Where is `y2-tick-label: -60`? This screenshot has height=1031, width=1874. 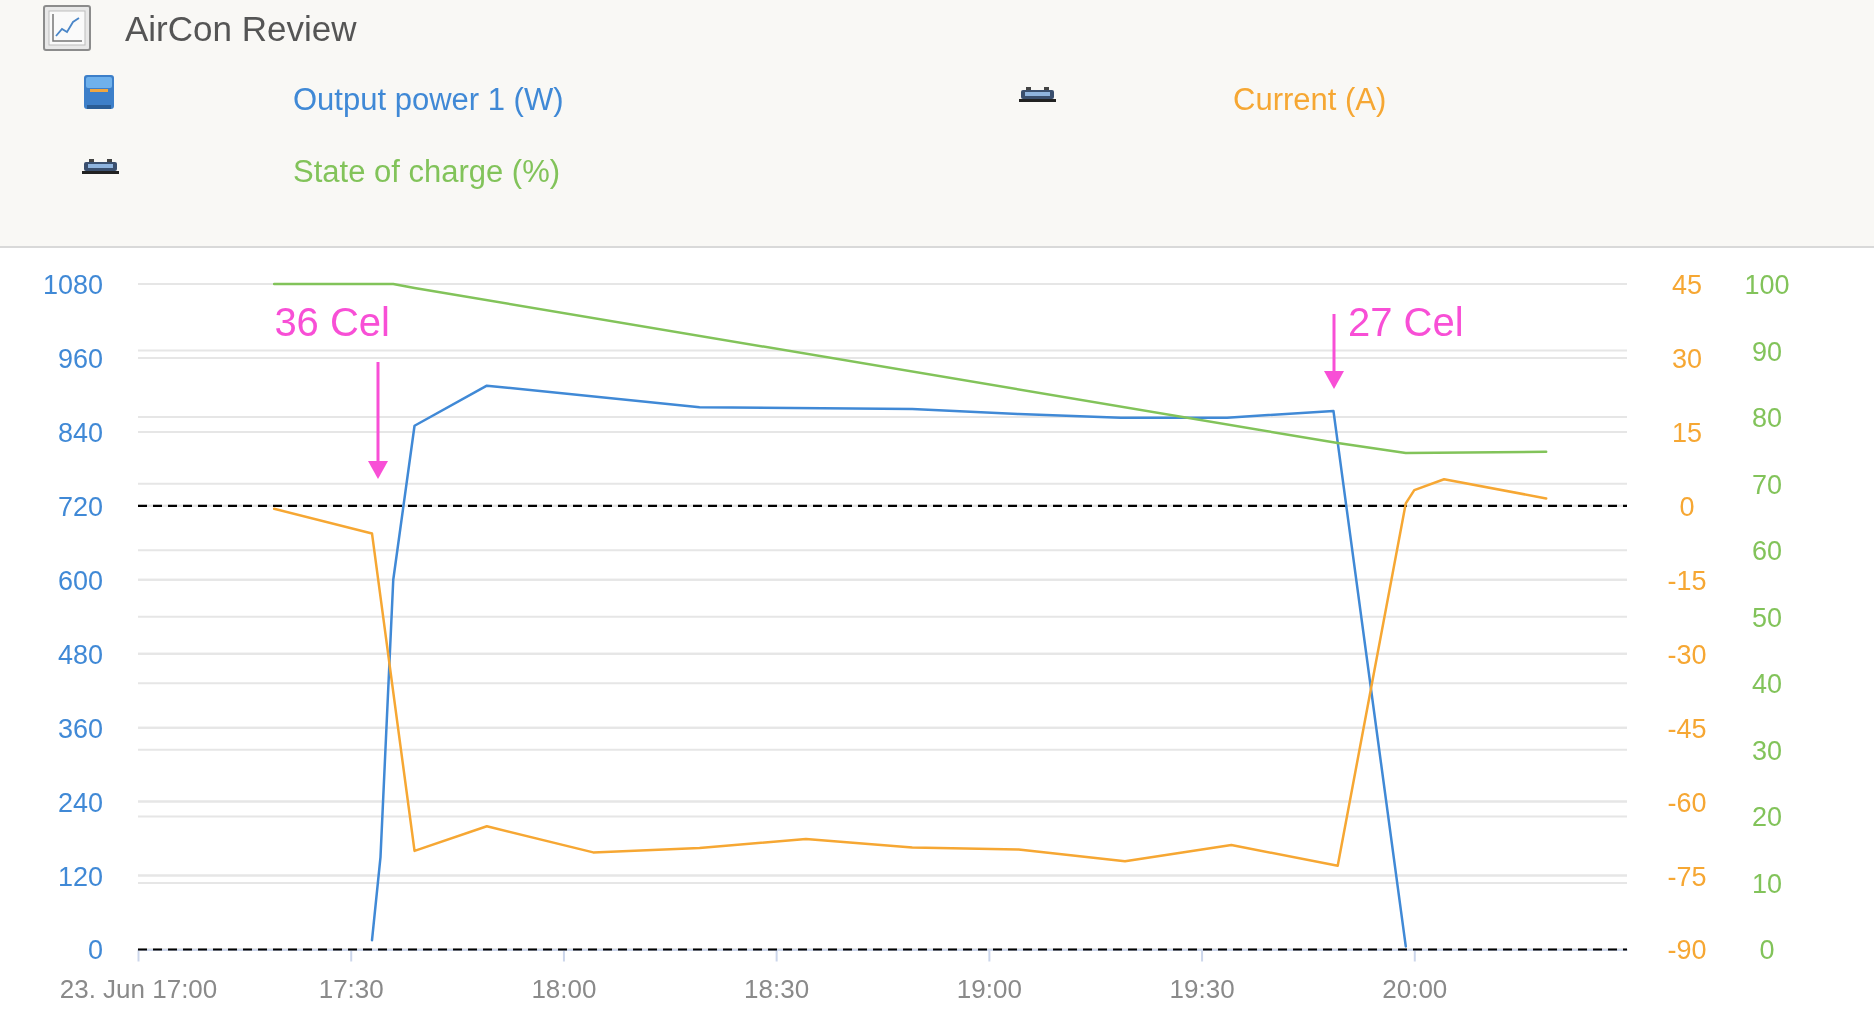 y2-tick-label: -60 is located at coordinates (1687, 802).